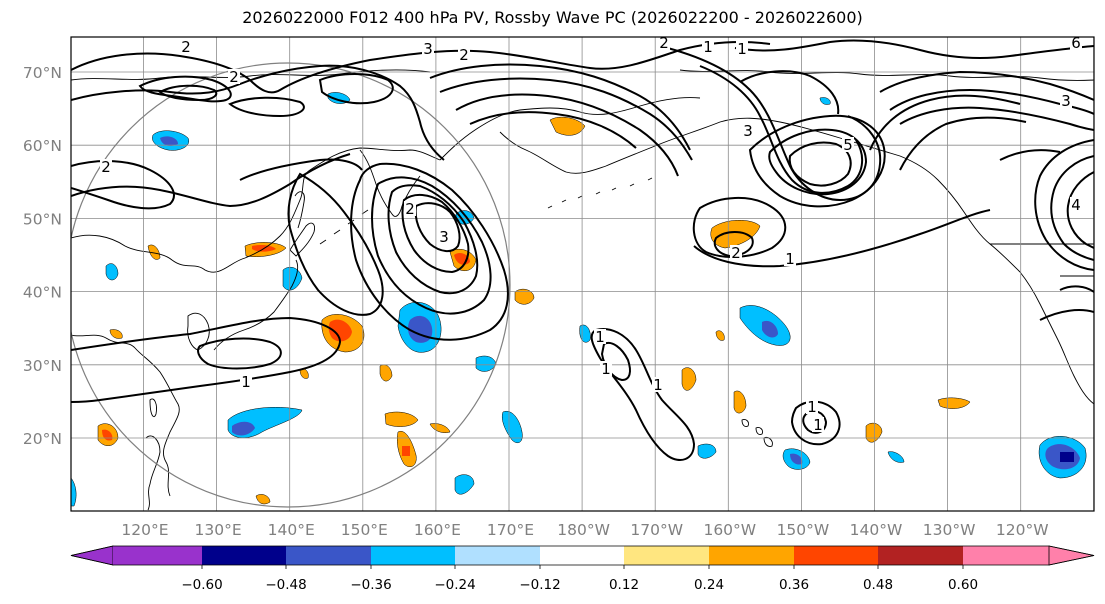 Image resolution: width=1105 pixels, height=604 pixels. Describe the element at coordinates (729, 530) in the screenshot. I see `lon-tick-label: 160°W` at that location.